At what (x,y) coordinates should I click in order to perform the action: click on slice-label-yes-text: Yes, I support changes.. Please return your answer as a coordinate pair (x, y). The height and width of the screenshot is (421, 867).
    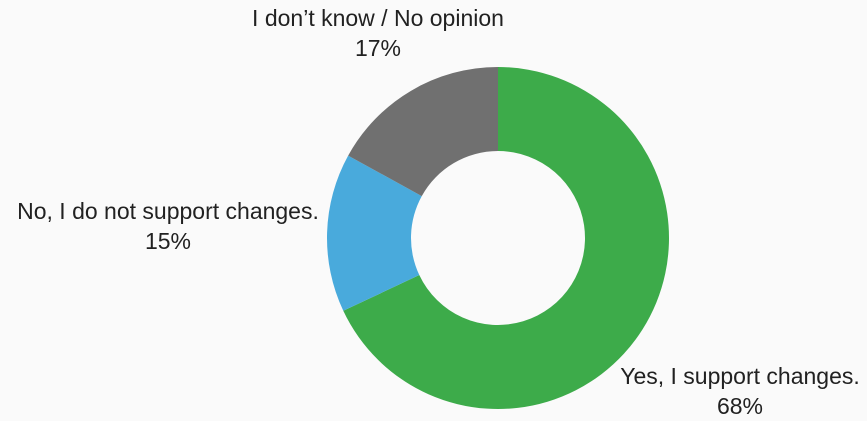
    Looking at the image, I should click on (740, 376).